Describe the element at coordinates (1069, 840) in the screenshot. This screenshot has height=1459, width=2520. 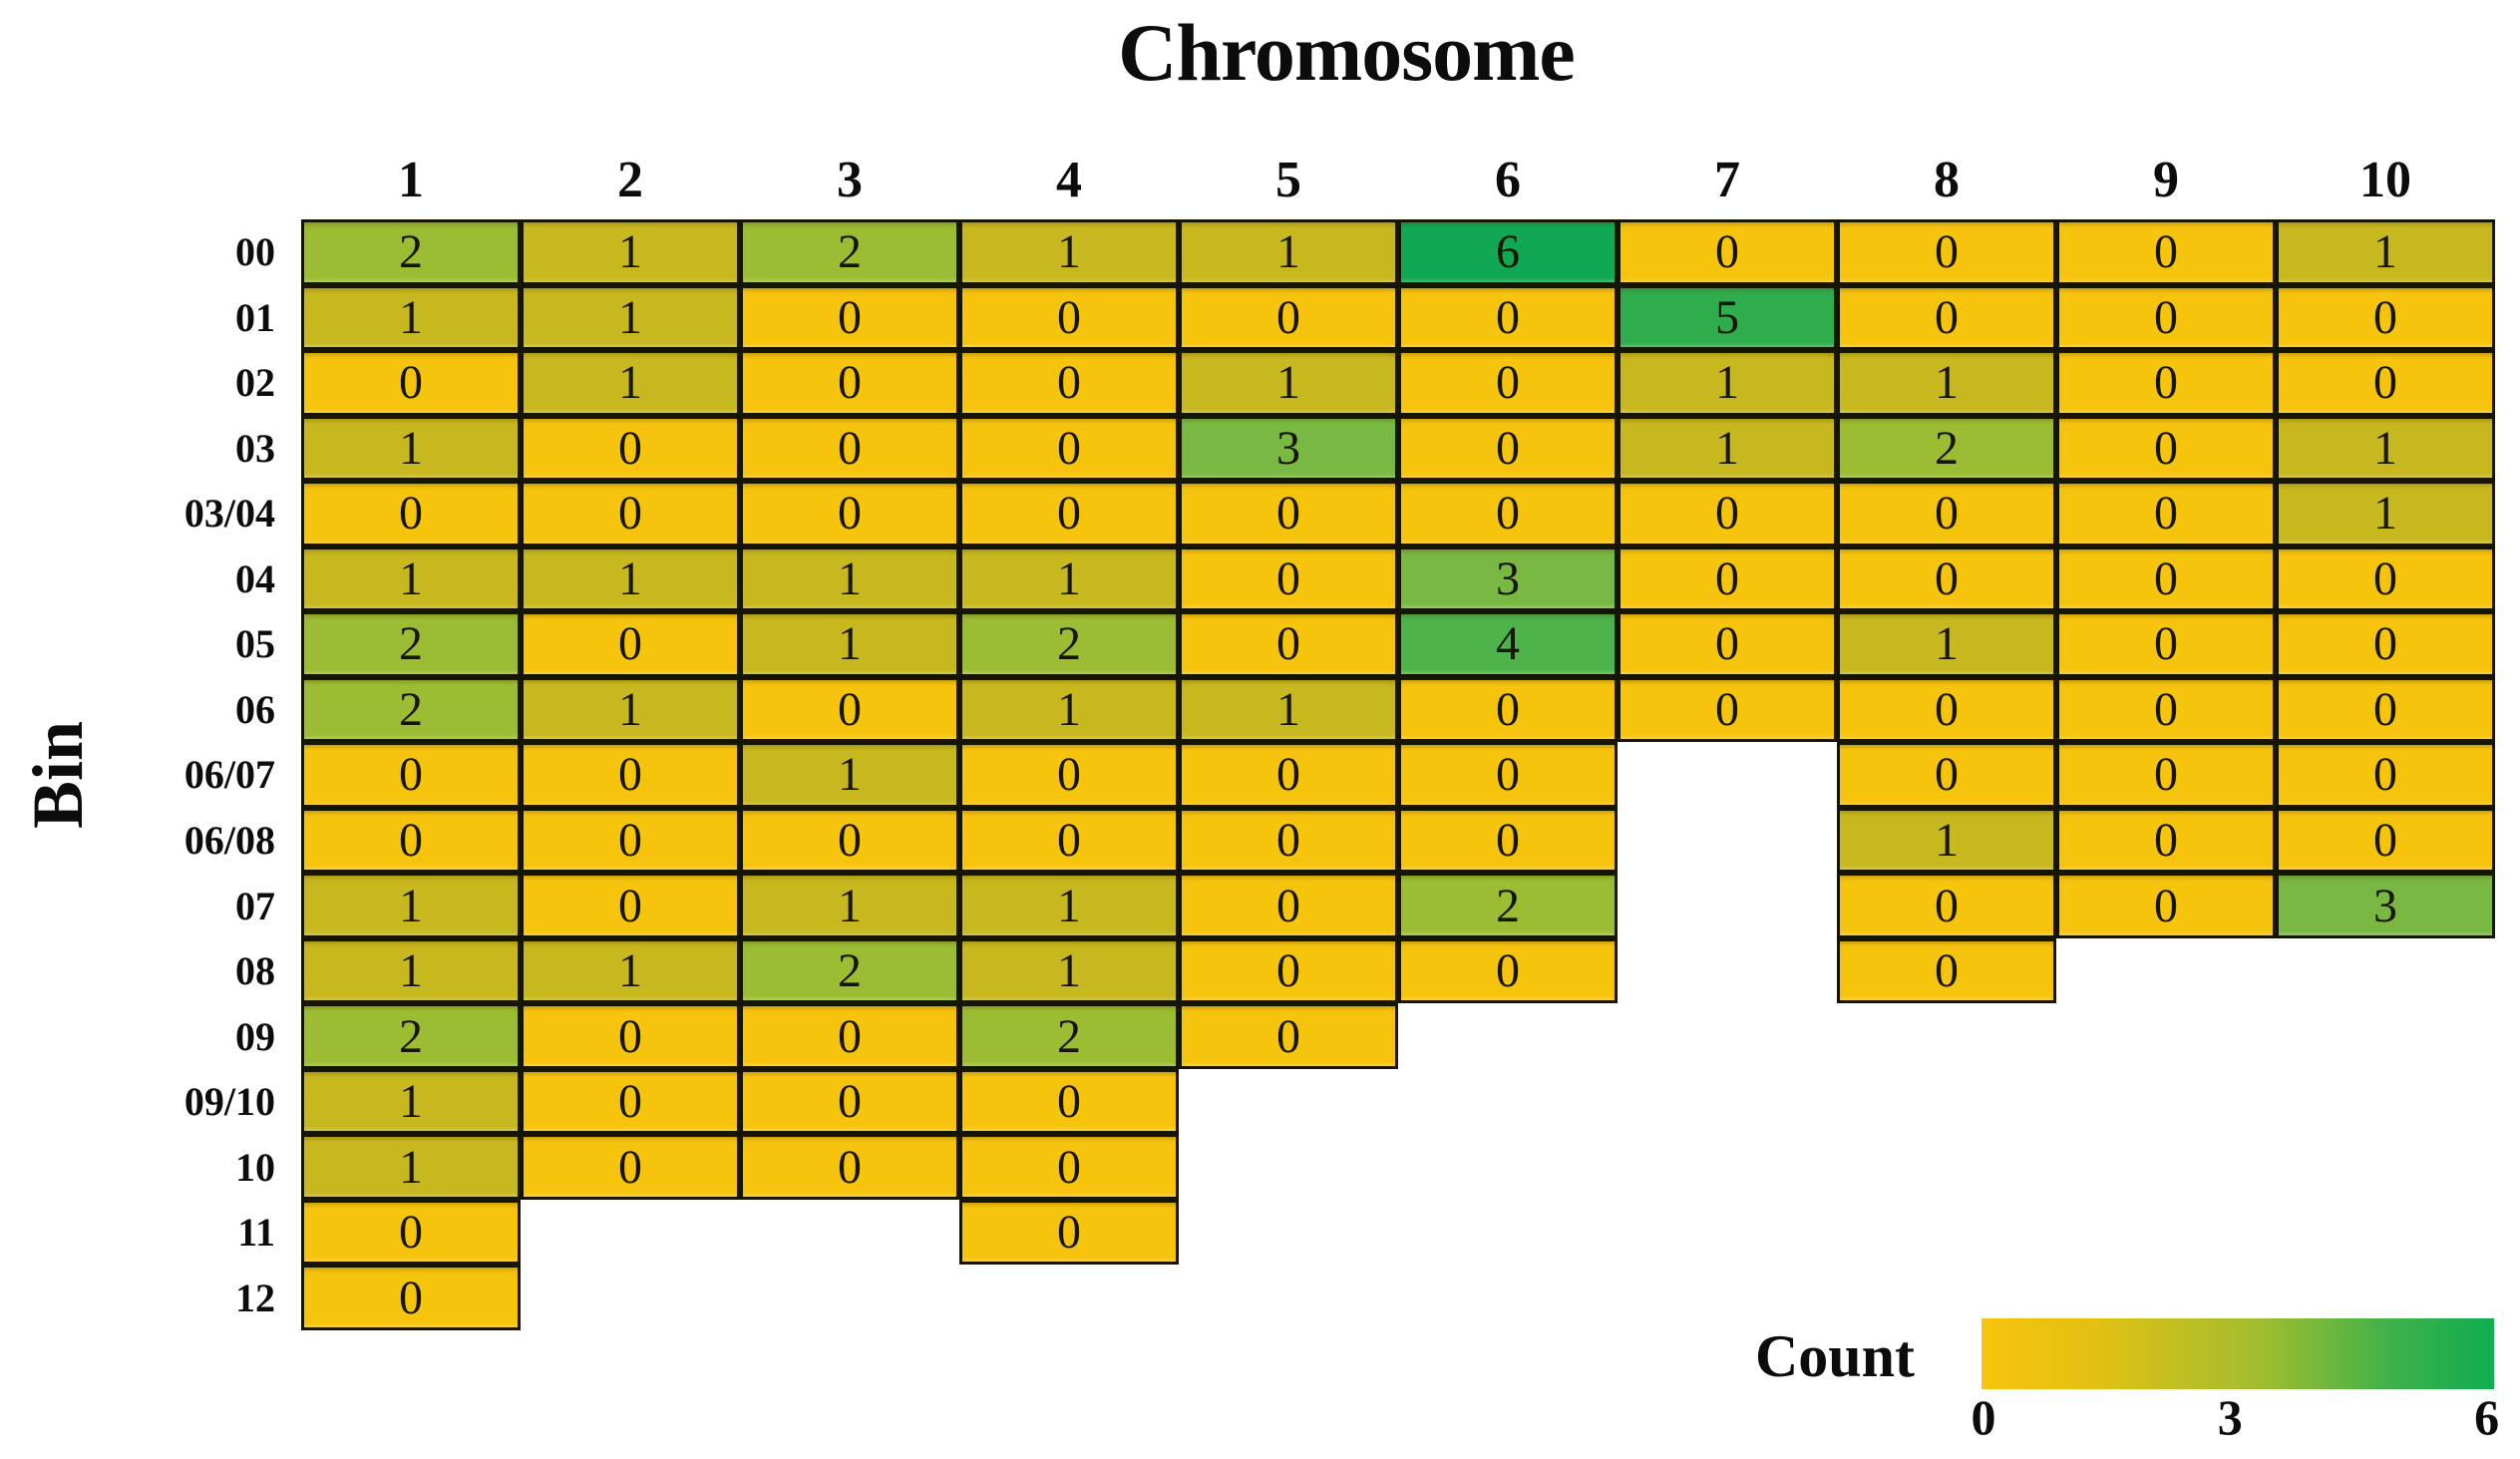
I see `heatmap-cell-bin06-08-chr4: 0` at that location.